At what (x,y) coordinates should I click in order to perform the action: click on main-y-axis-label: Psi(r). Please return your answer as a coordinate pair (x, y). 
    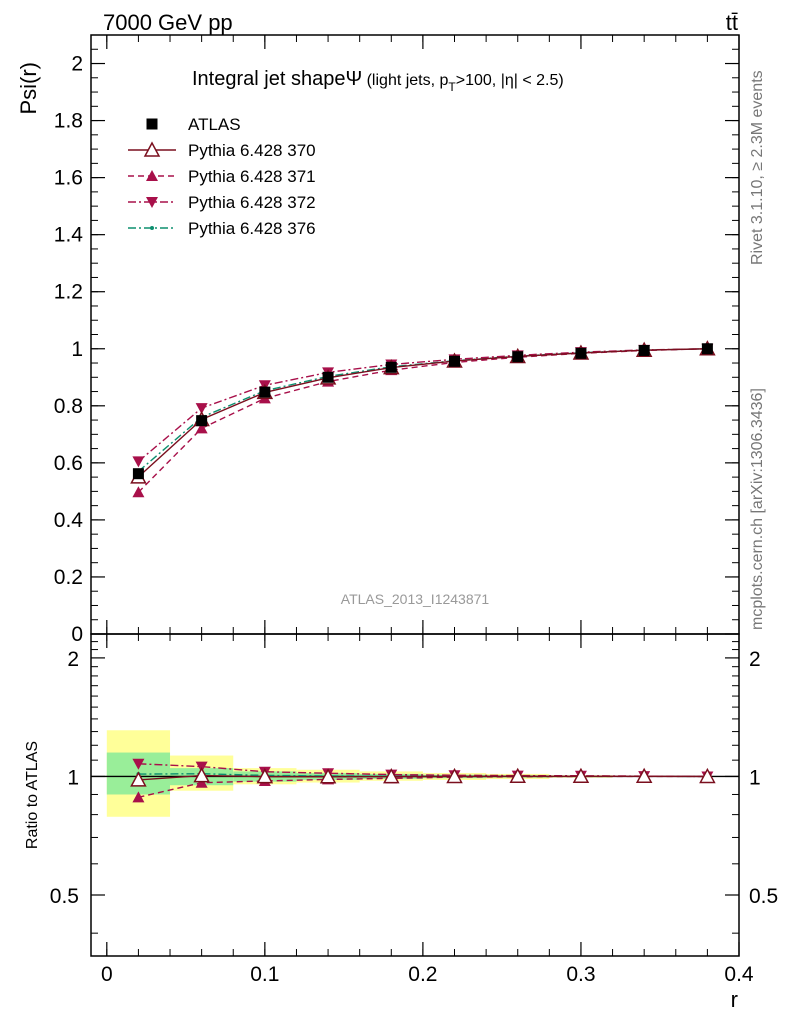
    Looking at the image, I should click on (28, 88).